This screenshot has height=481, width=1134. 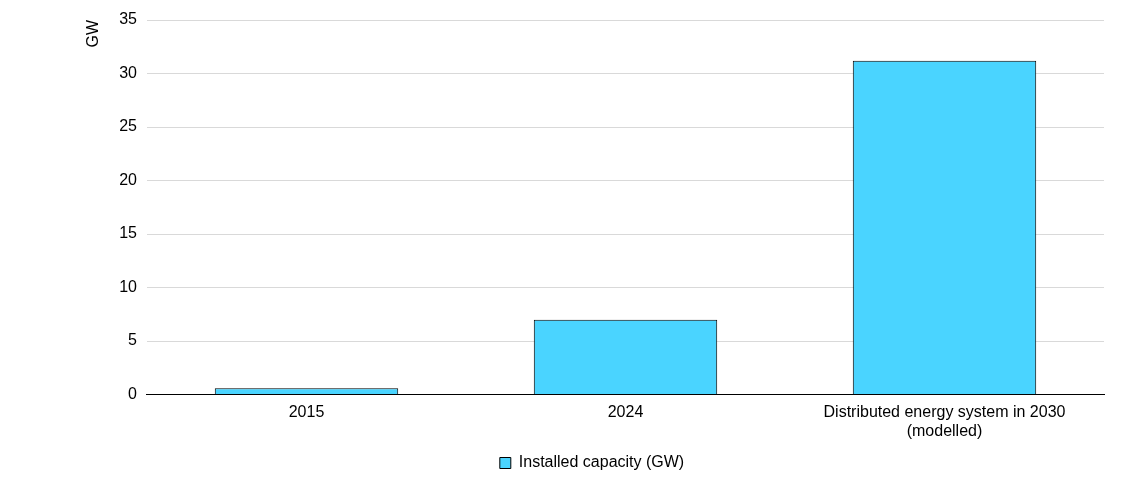 I want to click on y-tick-label: 30, so click(x=128, y=72).